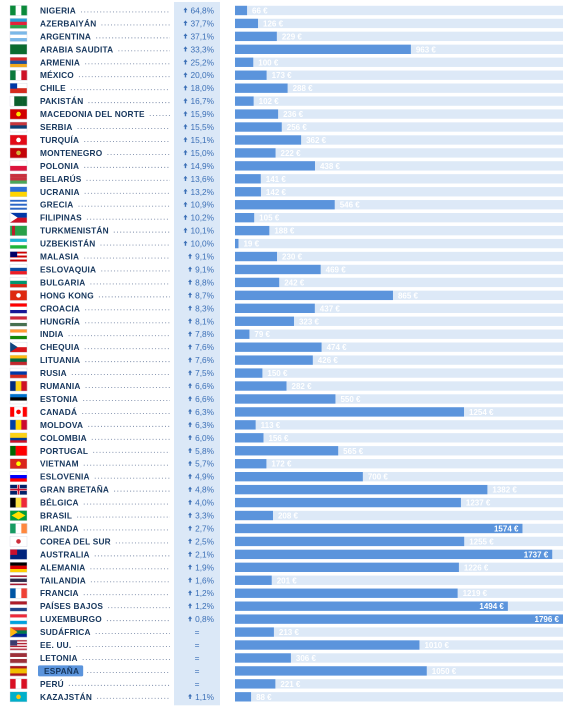  I want to click on chart-row: CHEQUIA 7,6% 474 €, so click(286, 347).